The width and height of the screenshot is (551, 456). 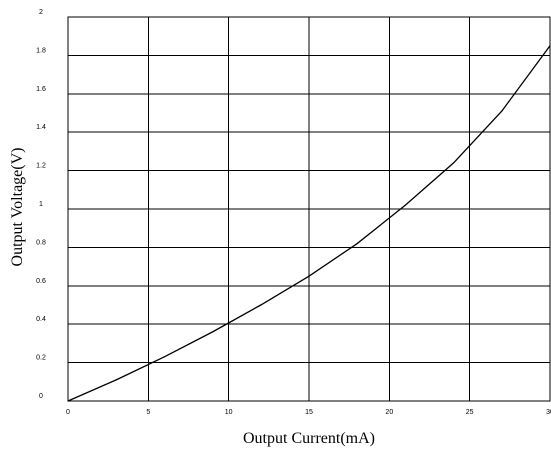 What do you see at coordinates (41, 89) in the screenshot?
I see `y-tick-label: 1.6` at bounding box center [41, 89].